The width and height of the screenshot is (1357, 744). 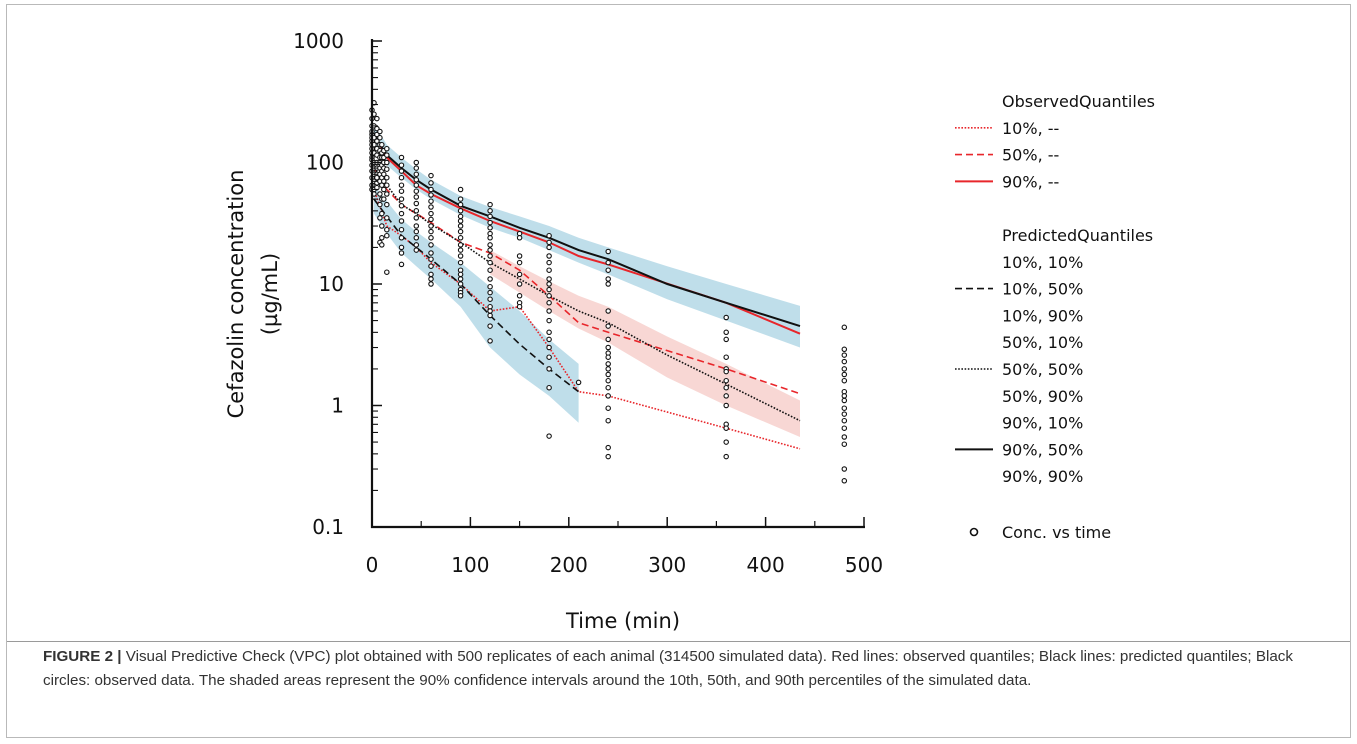 What do you see at coordinates (1042, 342) in the screenshot?
I see `legend-item: 50%, 10%` at bounding box center [1042, 342].